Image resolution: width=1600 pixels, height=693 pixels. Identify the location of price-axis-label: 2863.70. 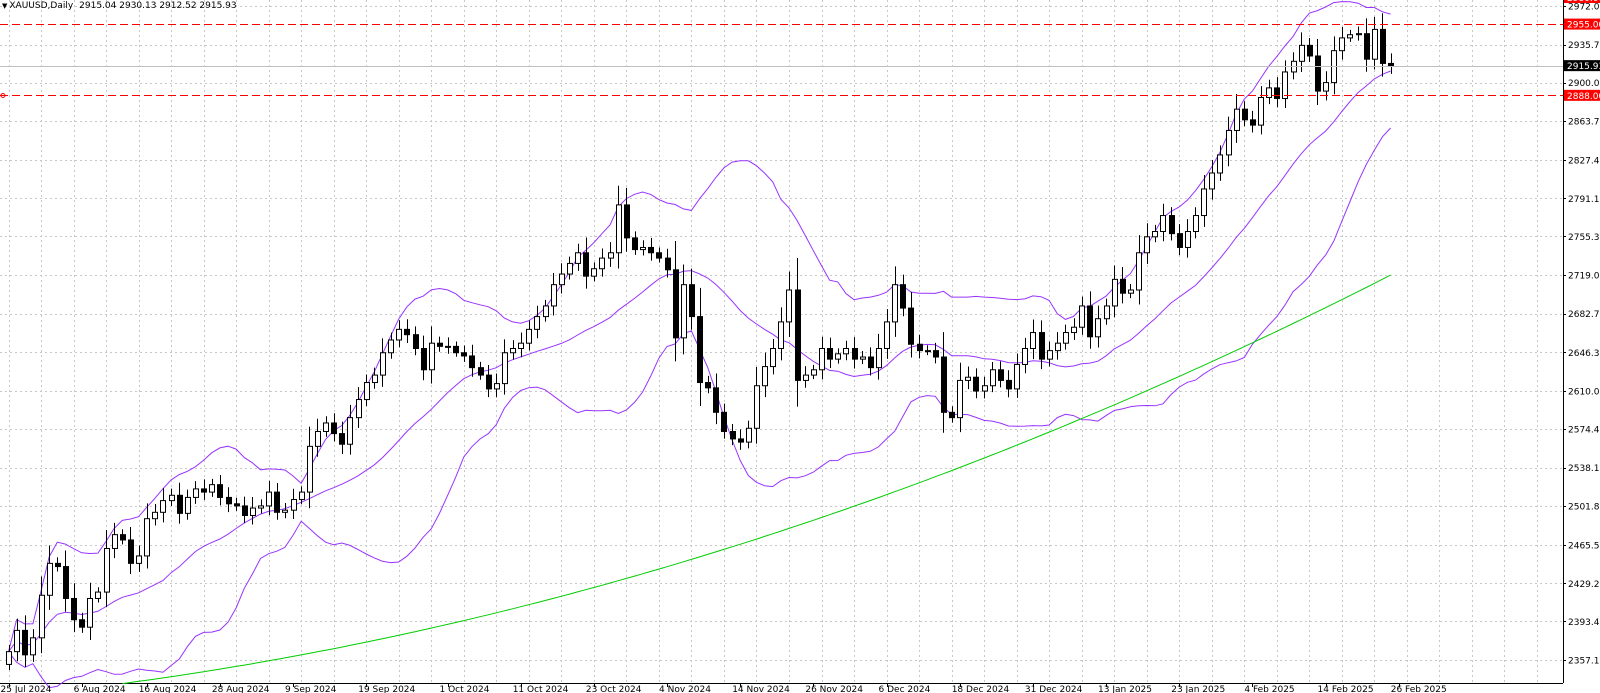
(1584, 123).